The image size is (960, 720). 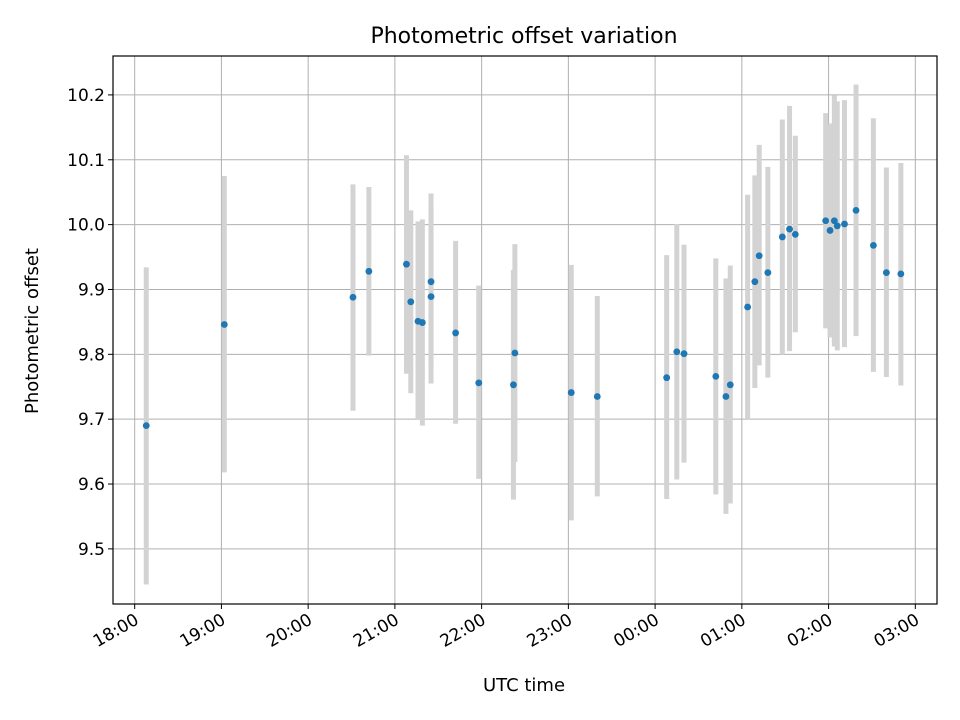 I want to click on y-tick-label: 9.7, so click(x=91, y=420).